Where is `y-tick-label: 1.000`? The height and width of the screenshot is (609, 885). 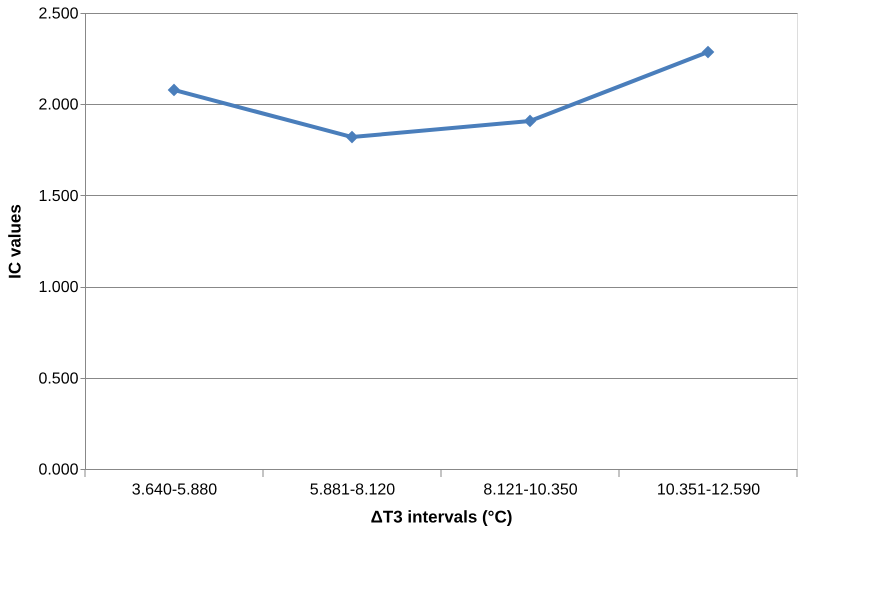
y-tick-label: 1.000 is located at coordinates (58, 287).